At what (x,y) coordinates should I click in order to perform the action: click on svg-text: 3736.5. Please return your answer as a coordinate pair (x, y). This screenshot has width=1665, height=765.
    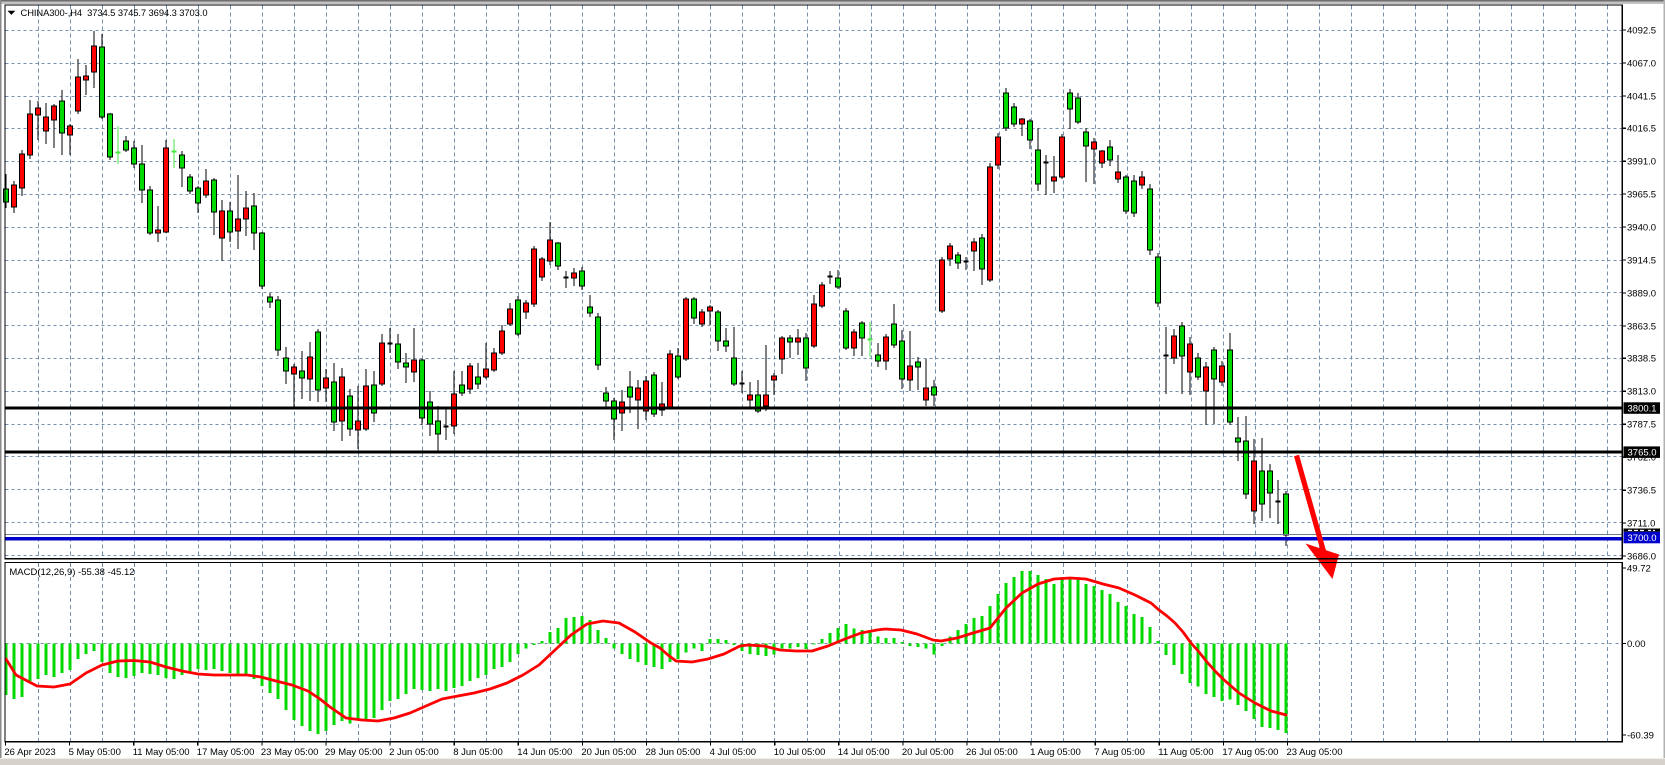
    Looking at the image, I should click on (1641, 491).